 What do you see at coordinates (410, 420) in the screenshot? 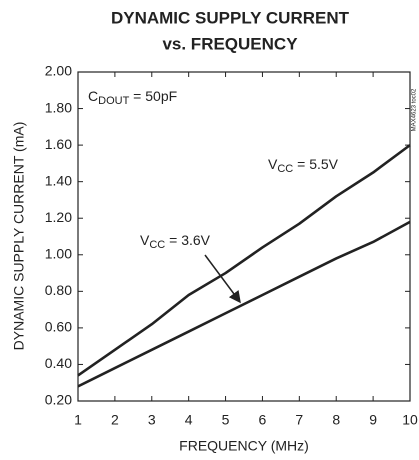
I see `x-tick-label: 10` at bounding box center [410, 420].